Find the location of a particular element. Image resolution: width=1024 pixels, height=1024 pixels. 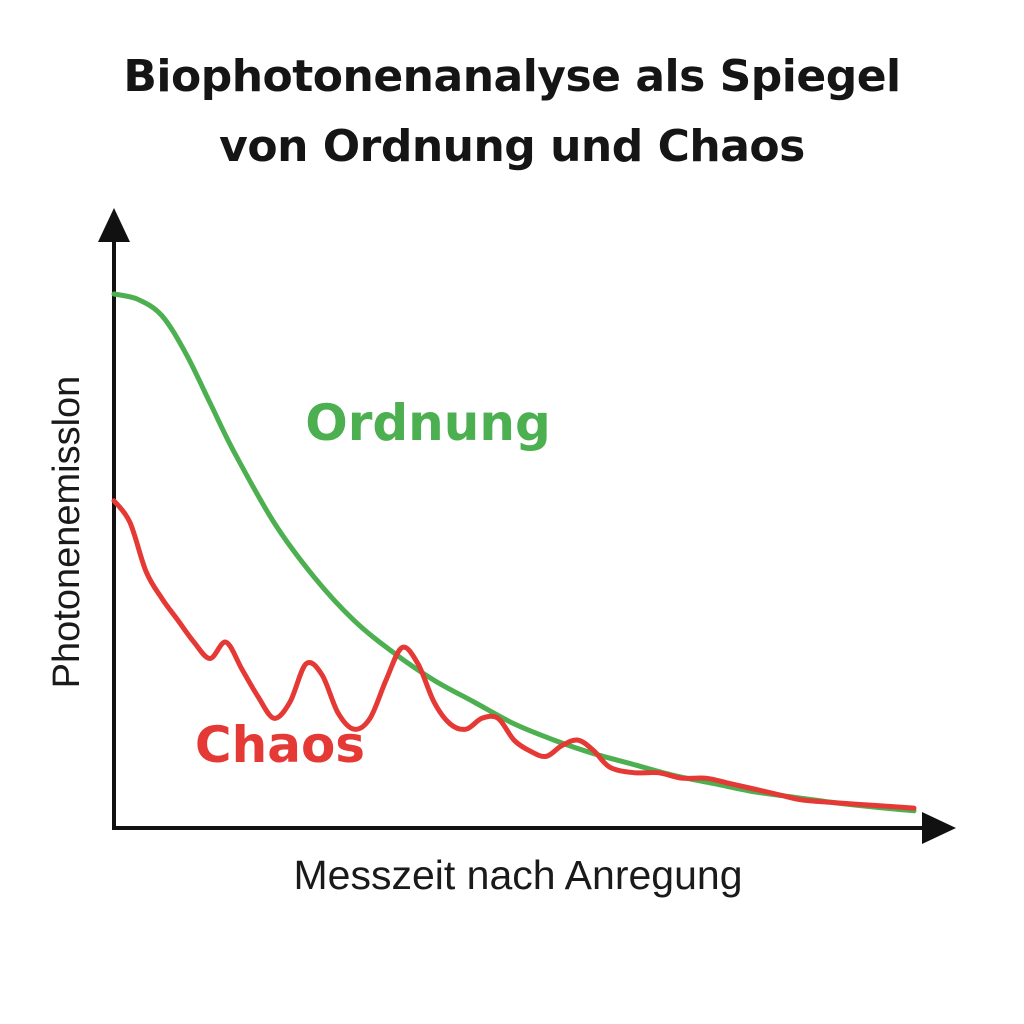

chart-title-line-2: von Ordnung und Chaos is located at coordinates (512, 146).